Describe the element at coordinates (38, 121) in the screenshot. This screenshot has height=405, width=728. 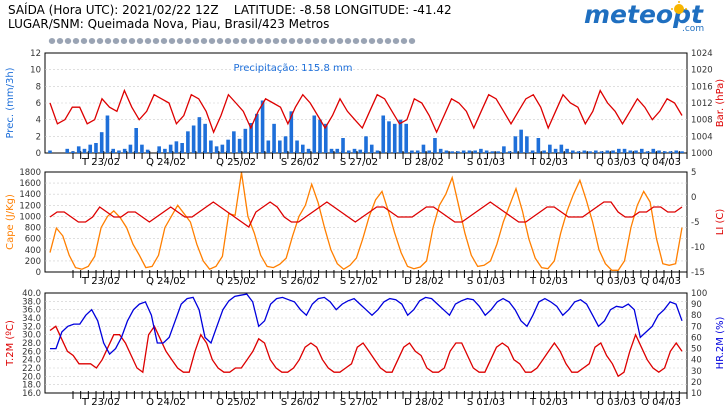
I see `left-tick-label: 4` at that location.